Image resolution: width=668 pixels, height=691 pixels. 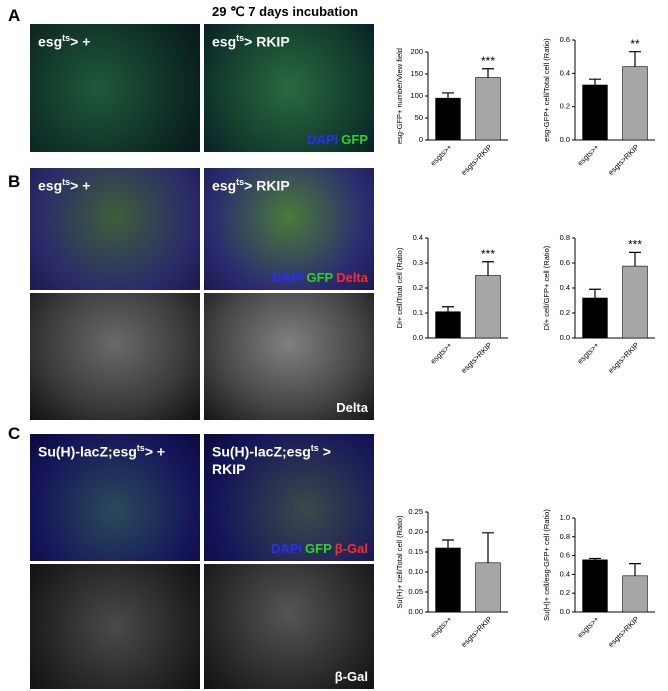 I want to click on stain-legend: DAPI GFP, so click(x=334, y=139).